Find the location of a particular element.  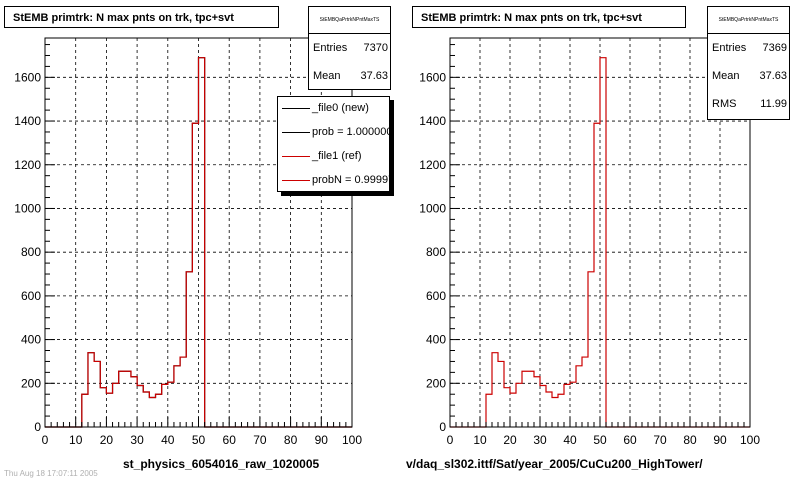

right-stats-rms-value: 11.99 is located at coordinates (773, 104).